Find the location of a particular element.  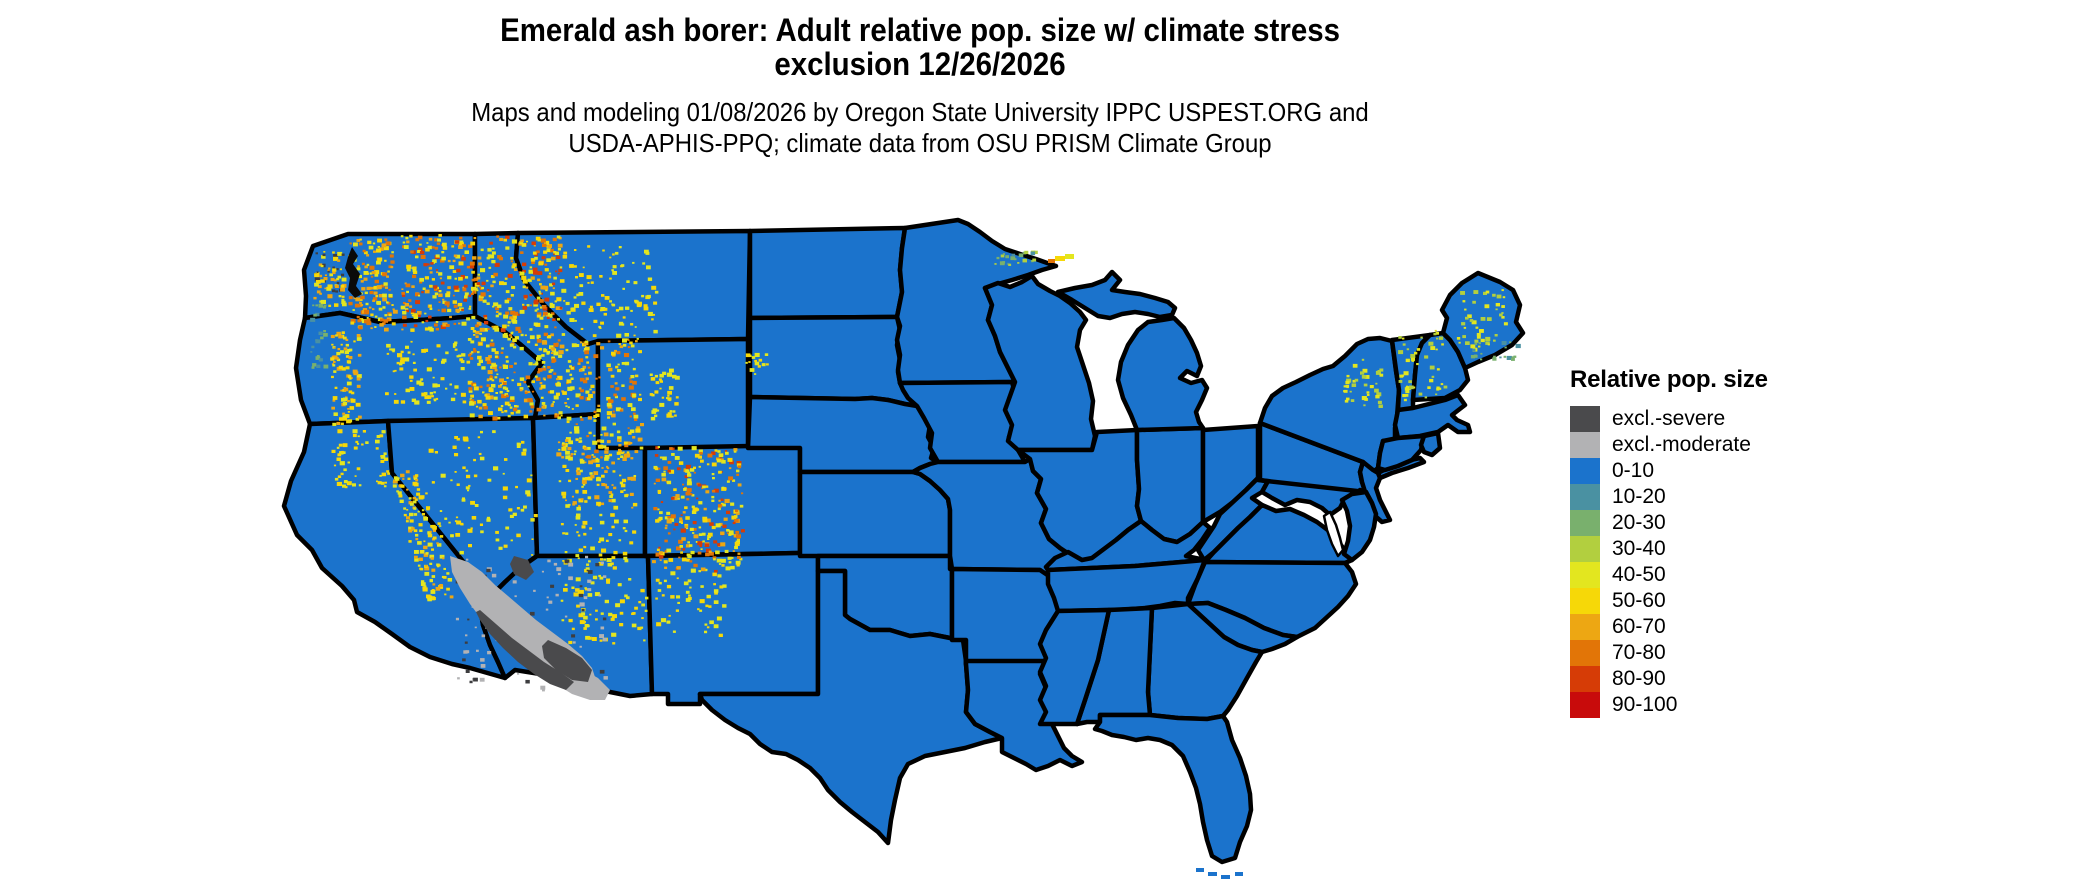

speckle-cluster-adirondacks is located at coordinates (1363, 383).